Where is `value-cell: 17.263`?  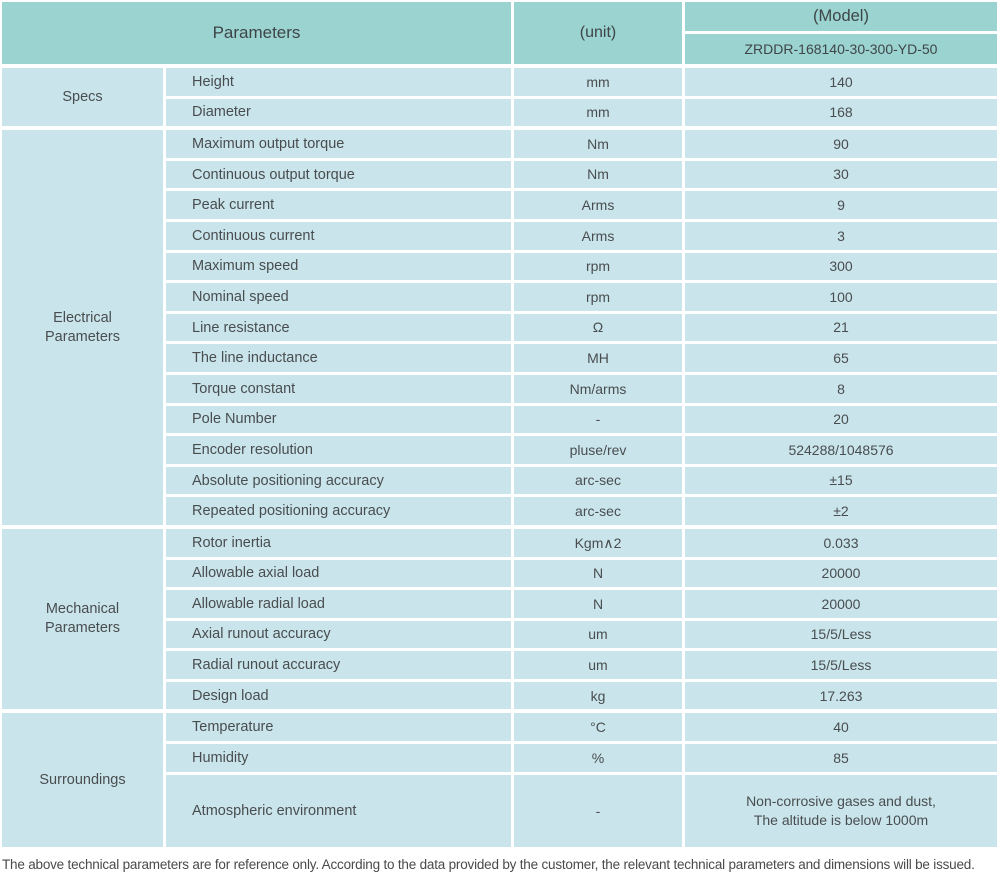 value-cell: 17.263 is located at coordinates (841, 695).